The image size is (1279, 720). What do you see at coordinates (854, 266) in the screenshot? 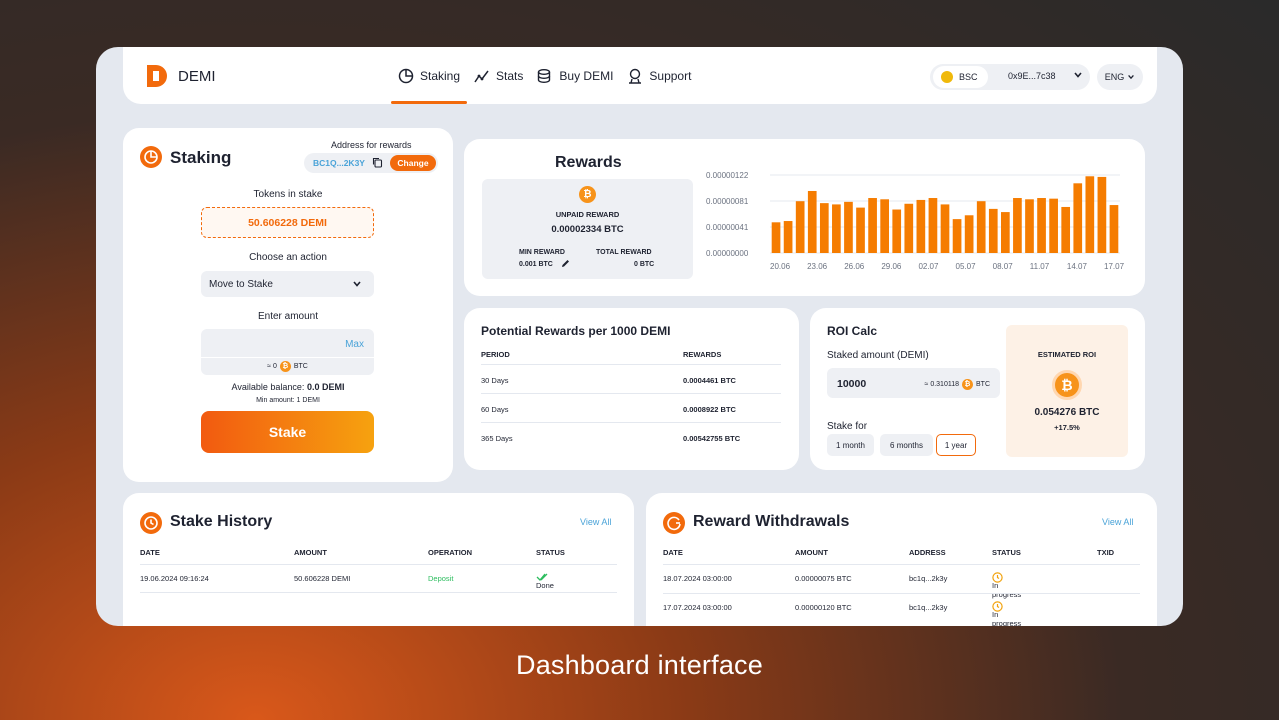
I see `x-tick-label: 26.06` at bounding box center [854, 266].